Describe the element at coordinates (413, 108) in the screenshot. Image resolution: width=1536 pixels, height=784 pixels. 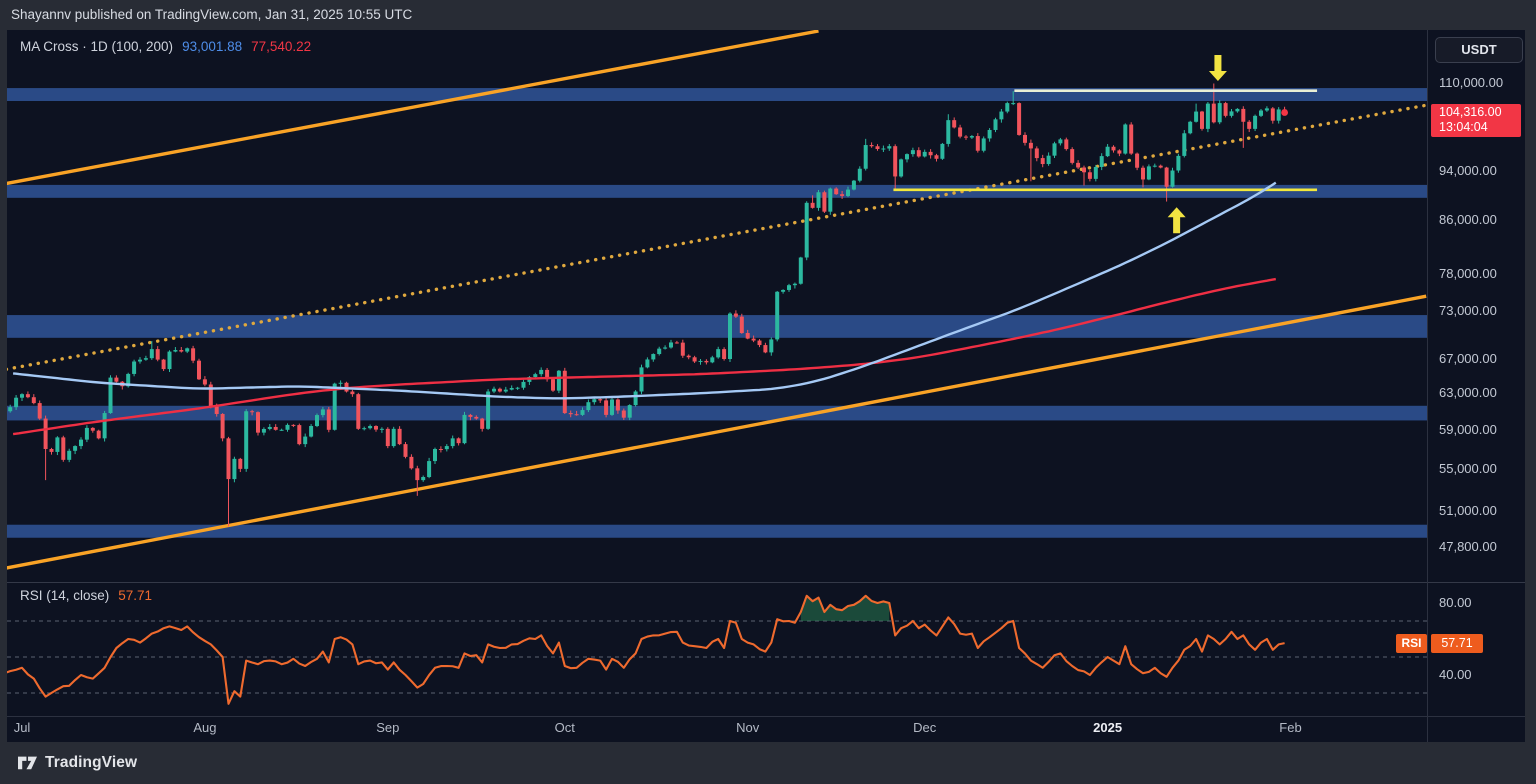
I see `channel-top-trendline` at that location.